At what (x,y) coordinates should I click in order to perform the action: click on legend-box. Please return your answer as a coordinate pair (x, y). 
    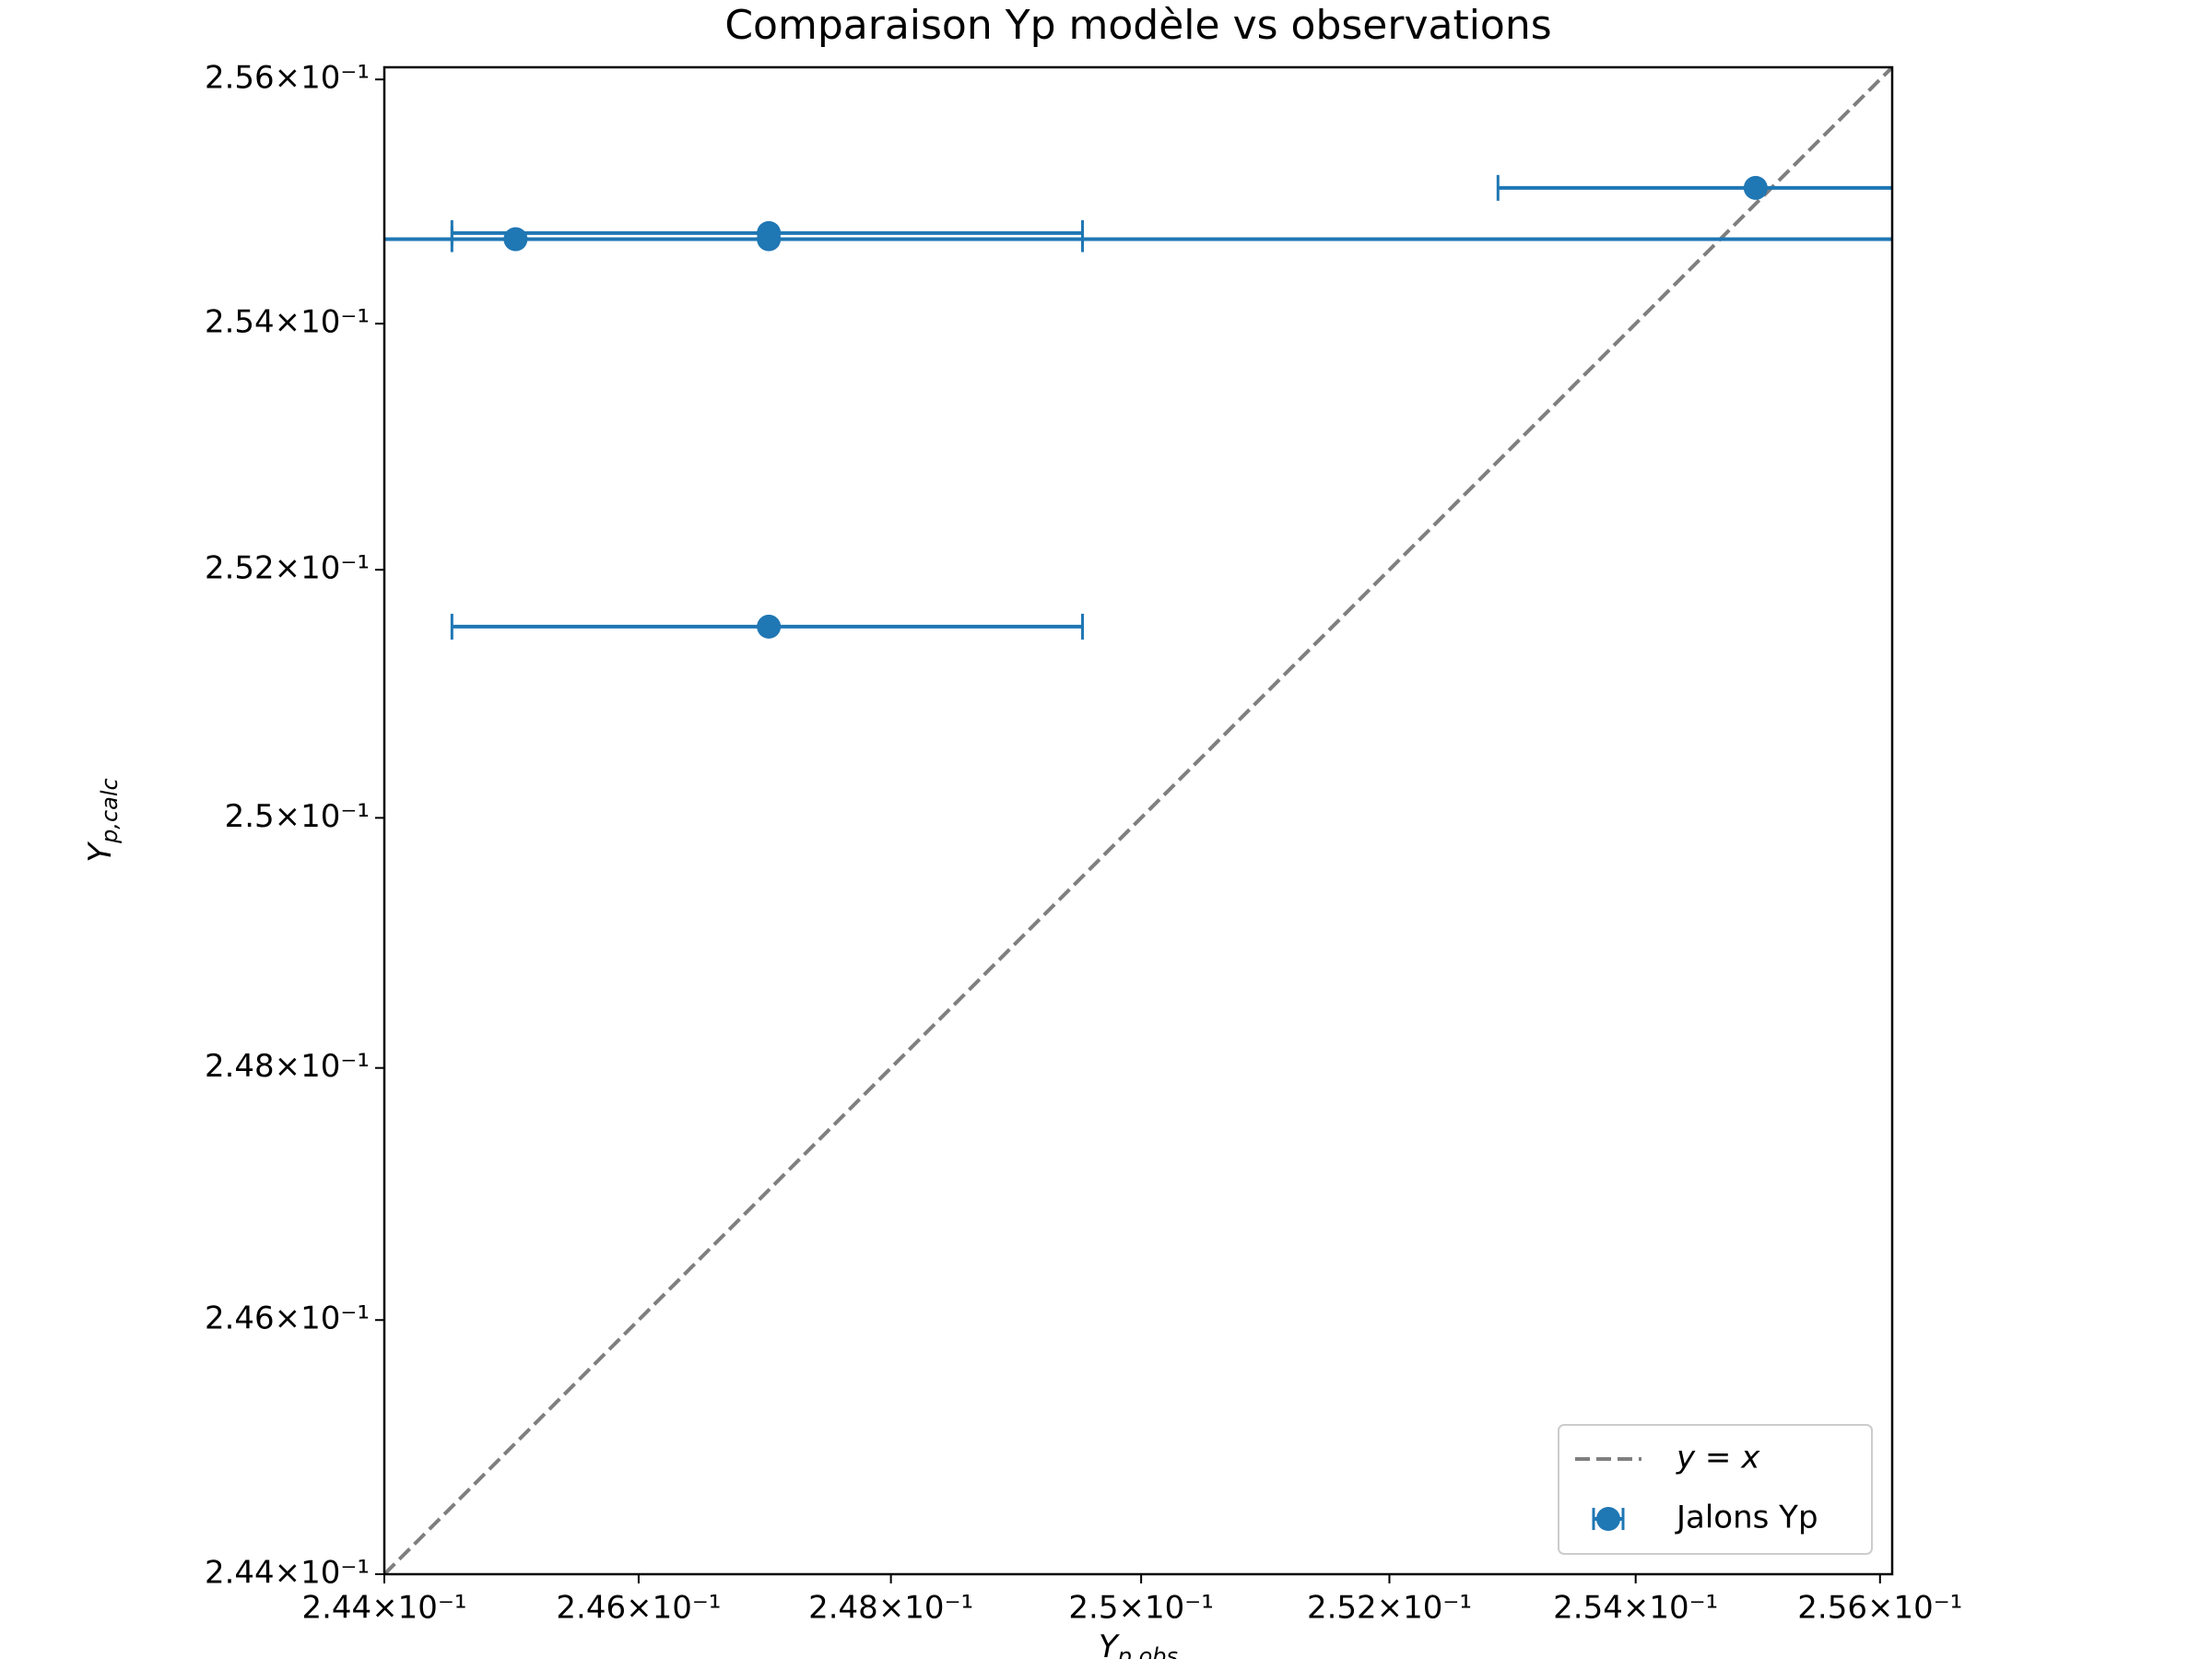
    Looking at the image, I should click on (1715, 1489).